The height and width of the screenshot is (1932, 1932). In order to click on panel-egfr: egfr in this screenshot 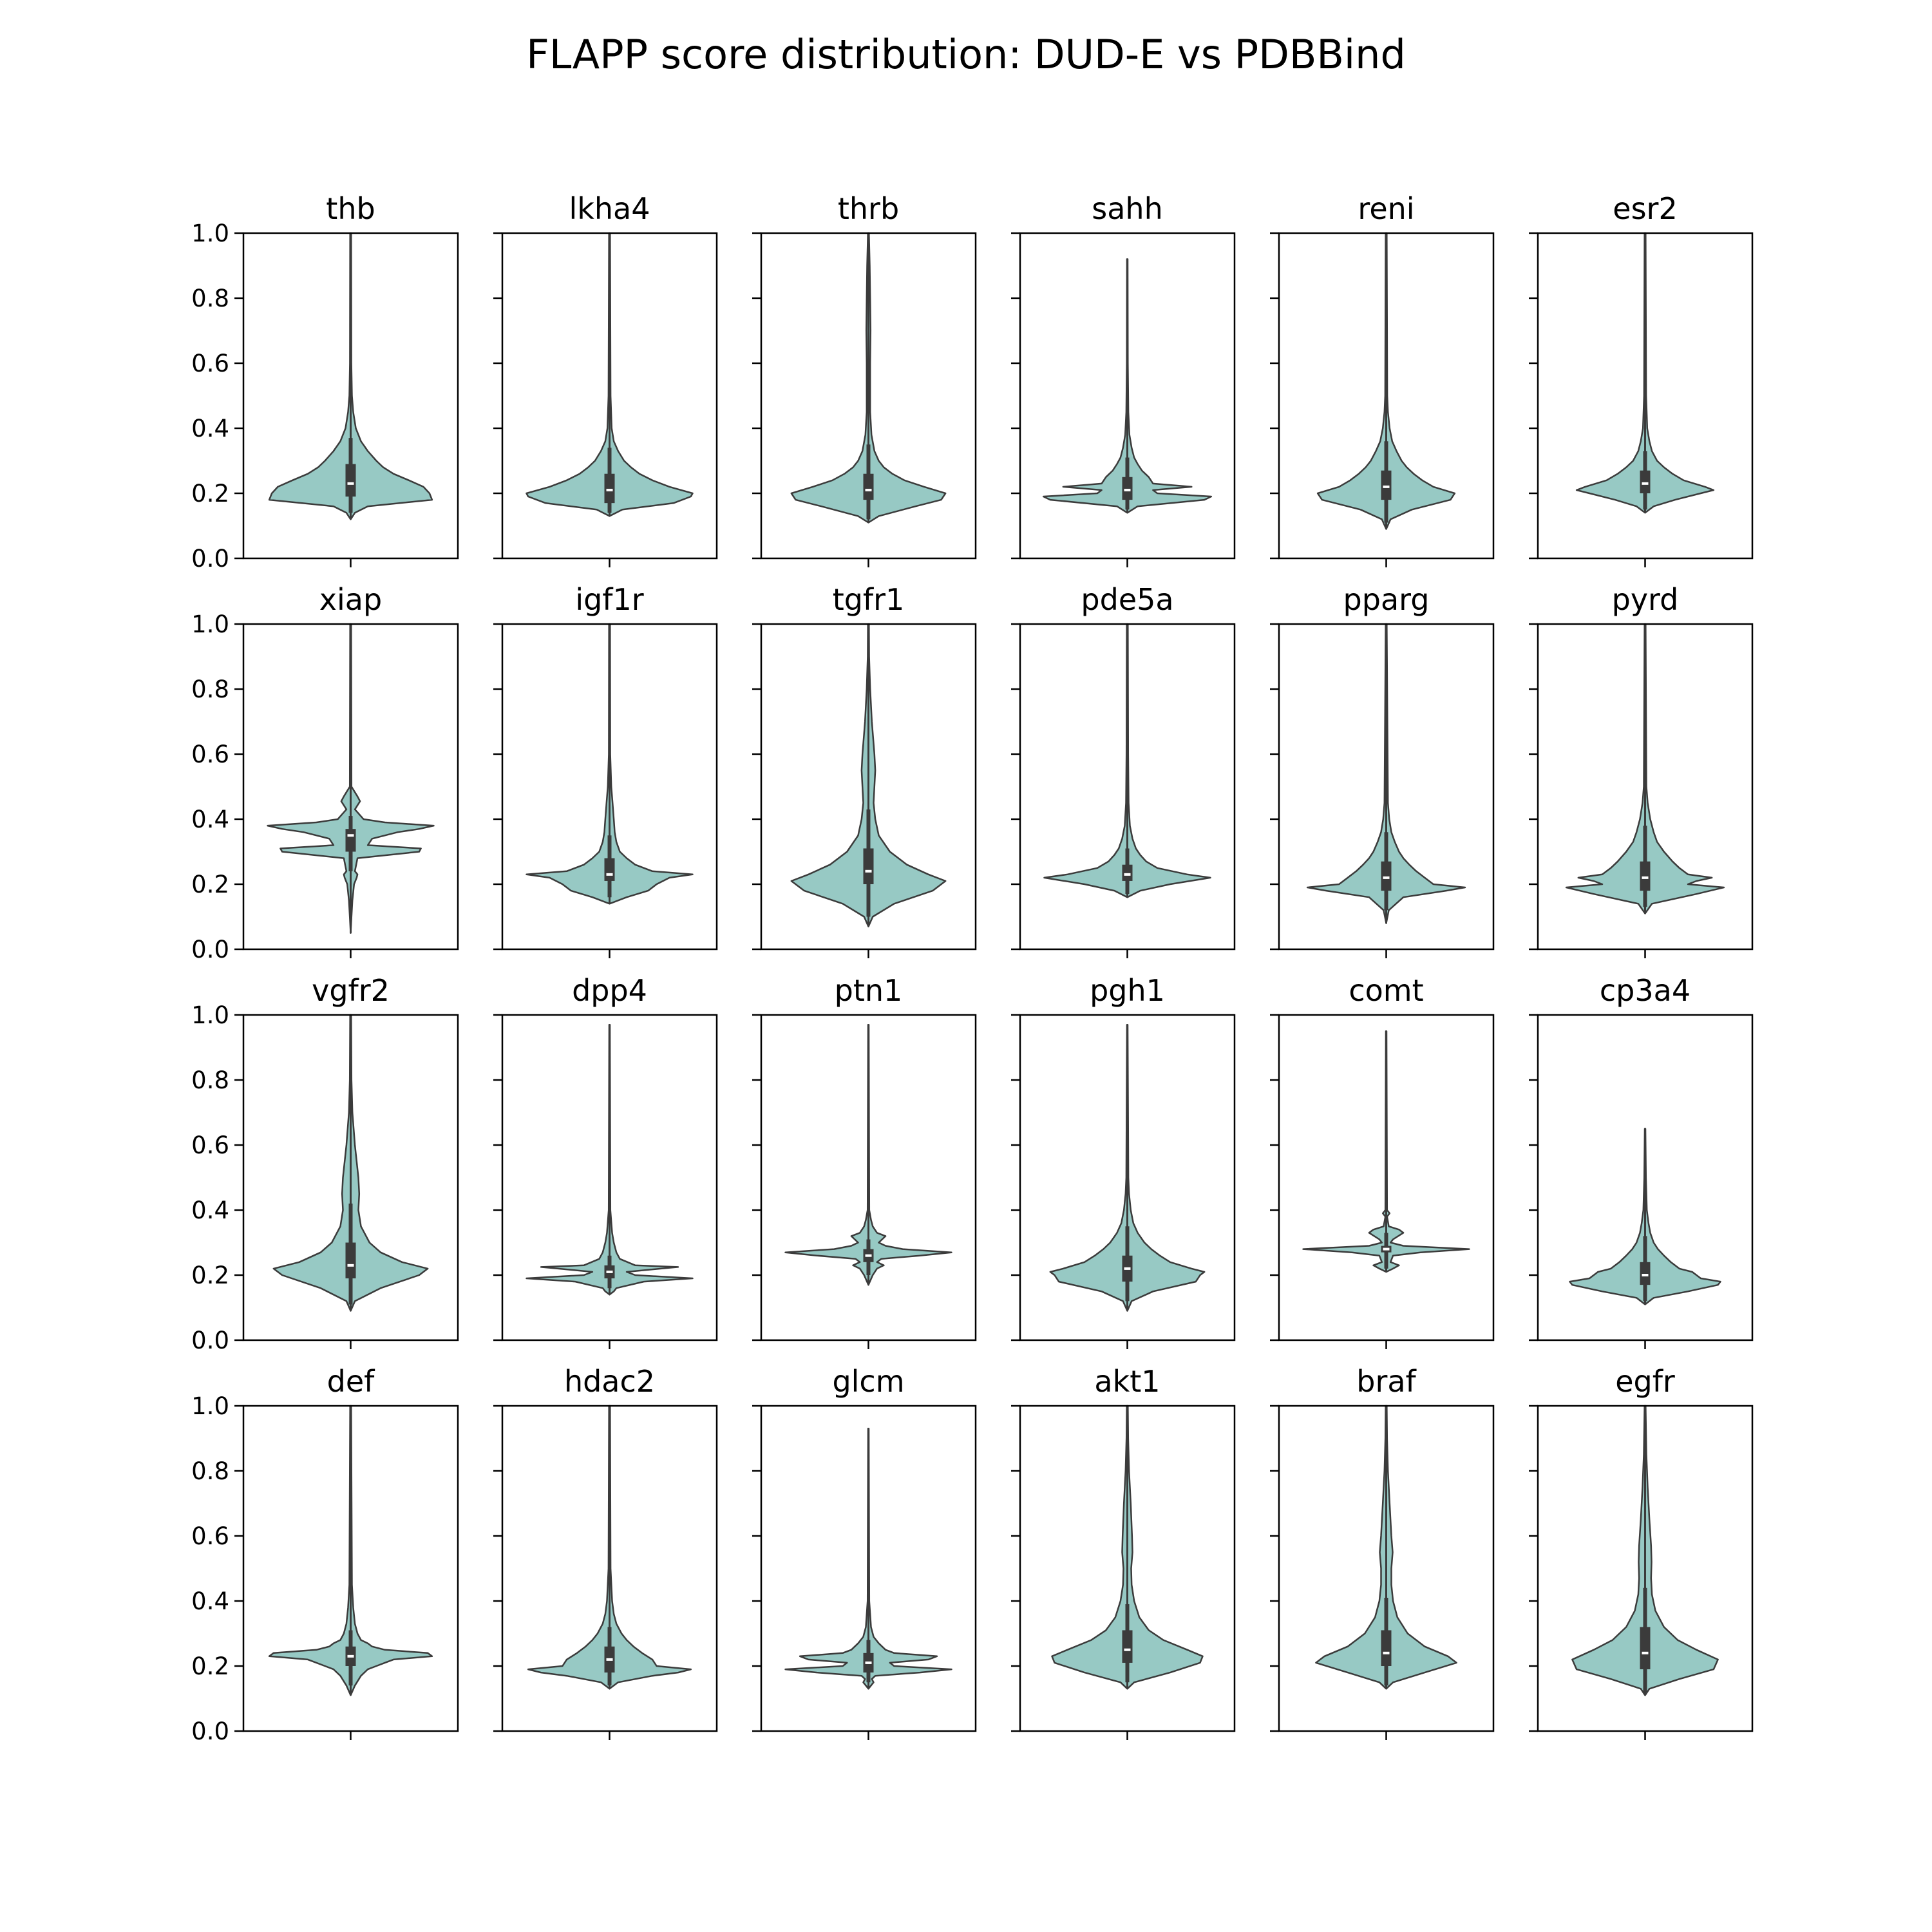, I will do `click(1642, 1552)`.